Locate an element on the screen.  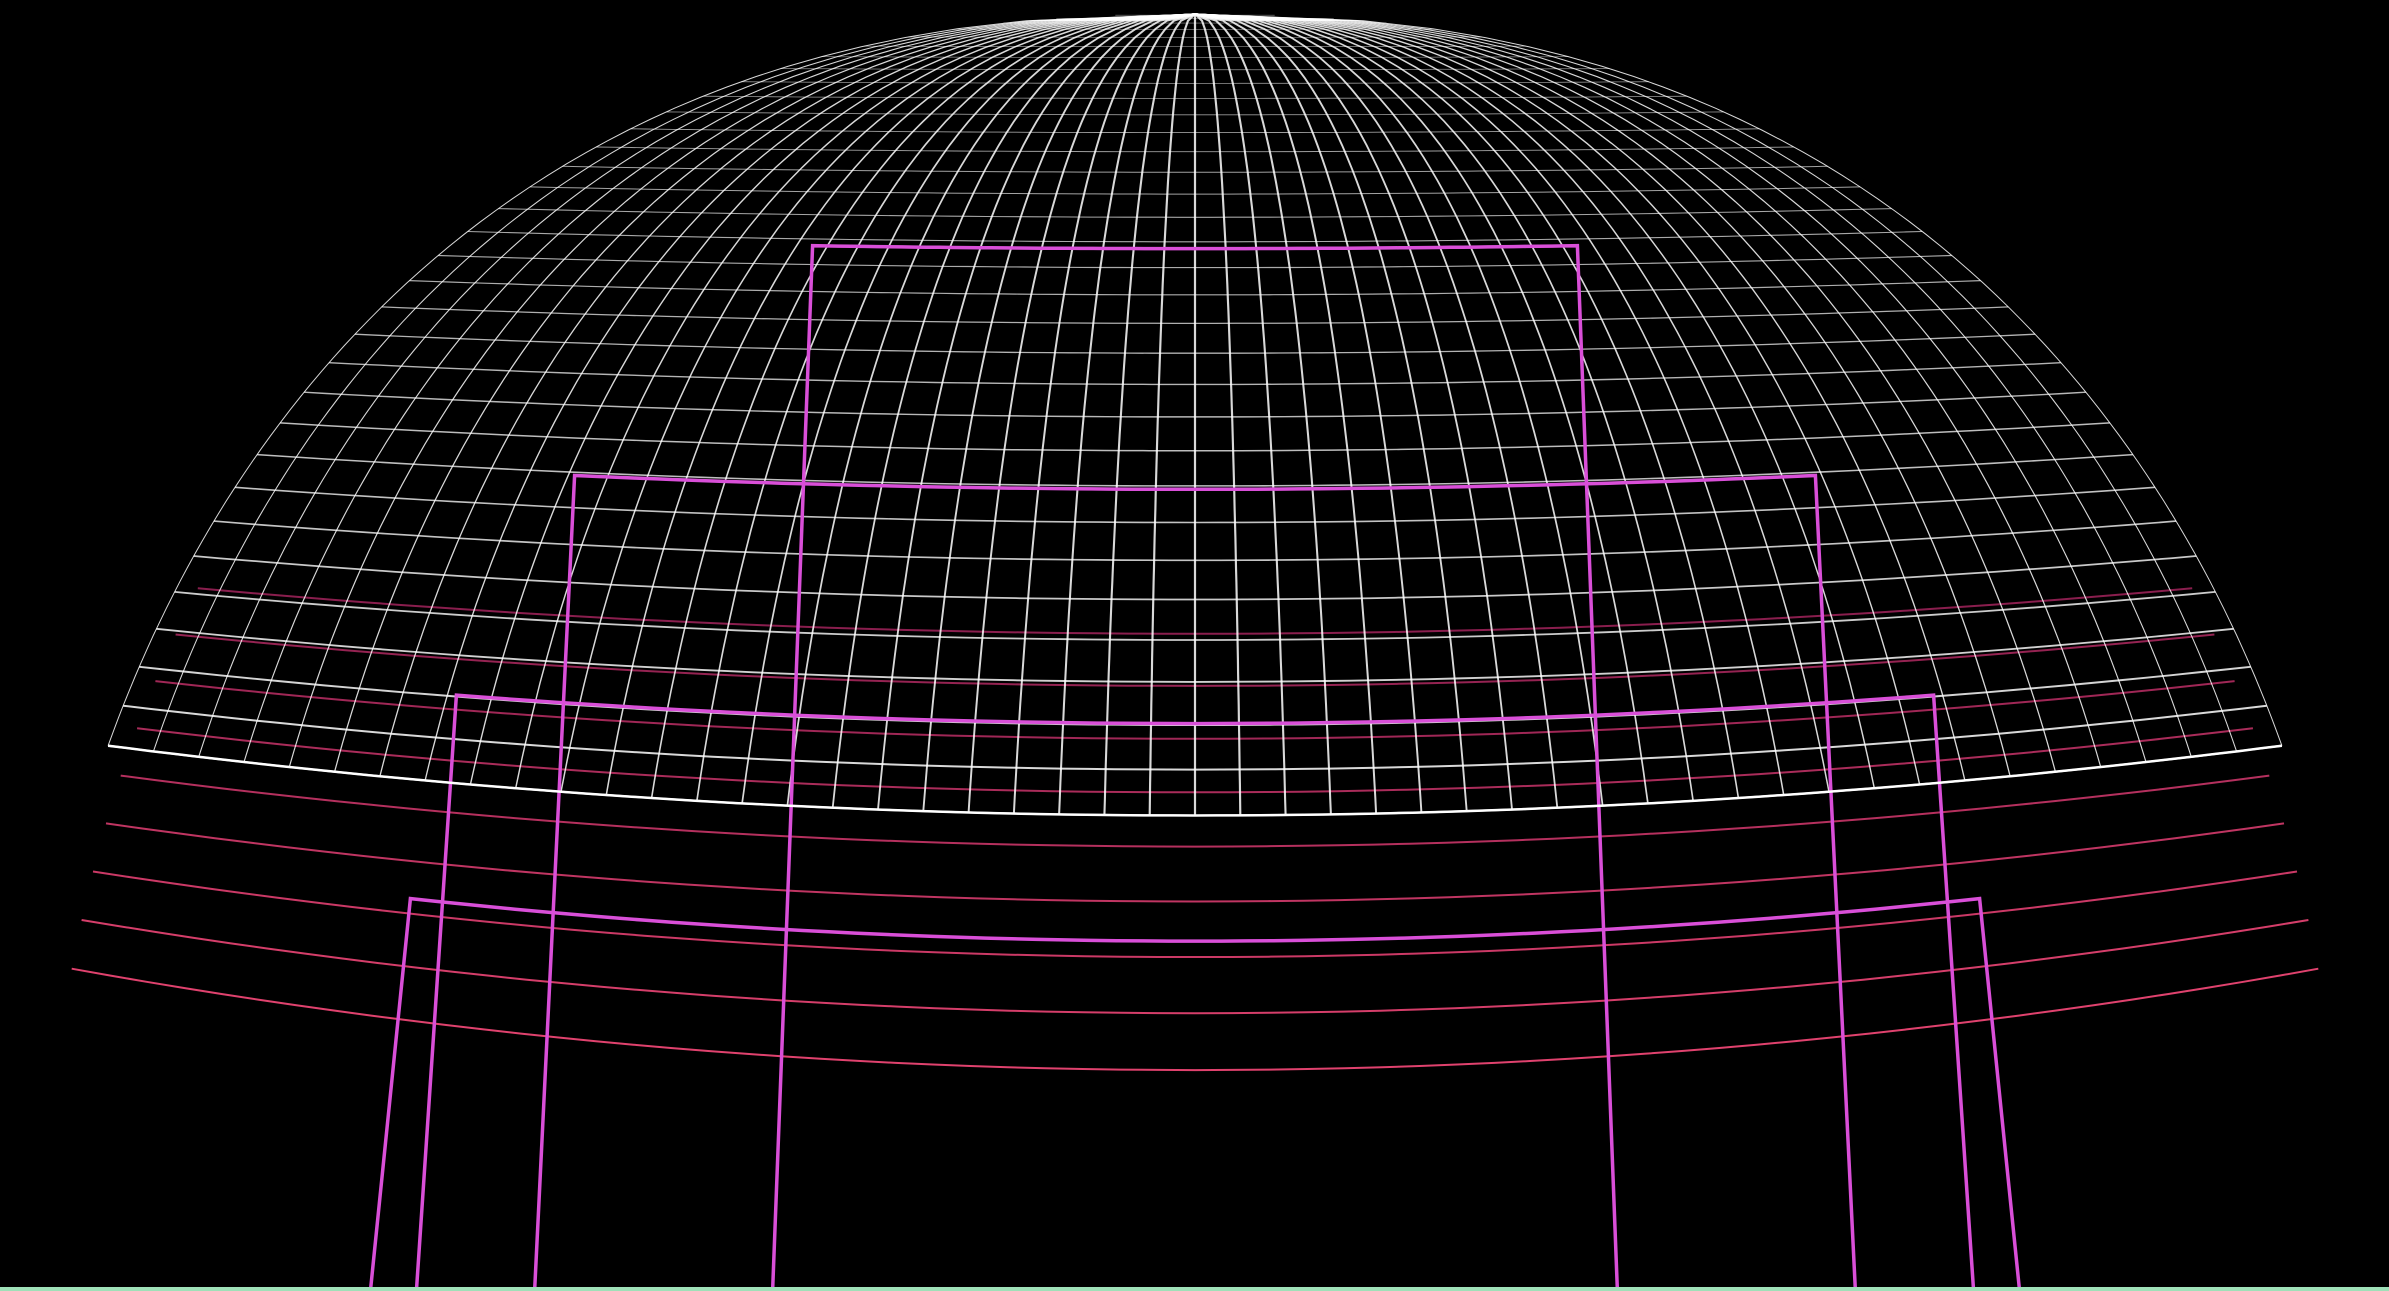
dome-rim-outline is located at coordinates (1195, 780).